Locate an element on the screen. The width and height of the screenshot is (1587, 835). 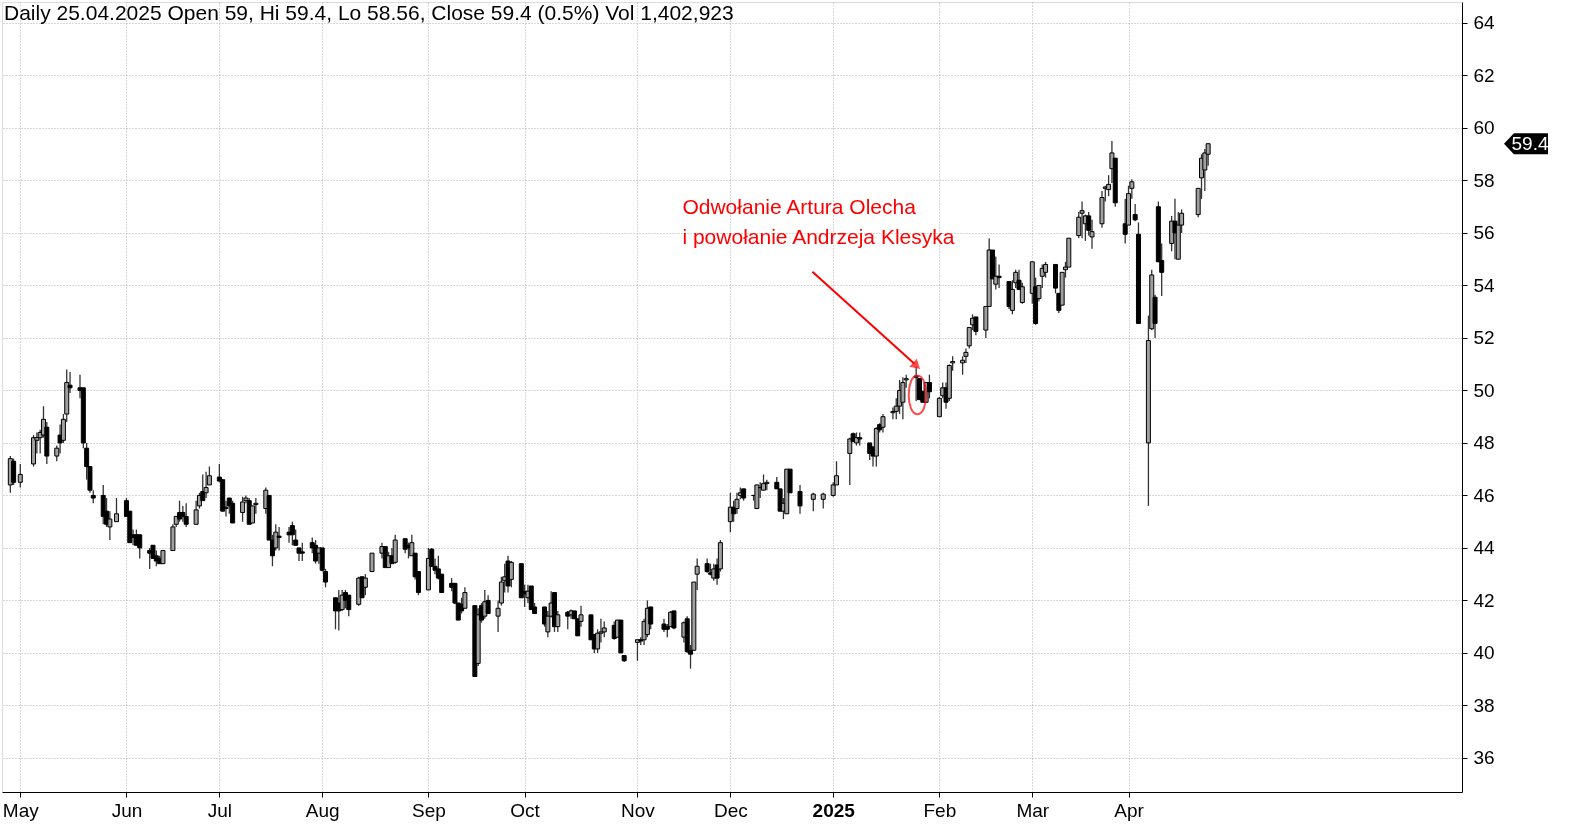
x-tick-label: Oct is located at coordinates (525, 810).